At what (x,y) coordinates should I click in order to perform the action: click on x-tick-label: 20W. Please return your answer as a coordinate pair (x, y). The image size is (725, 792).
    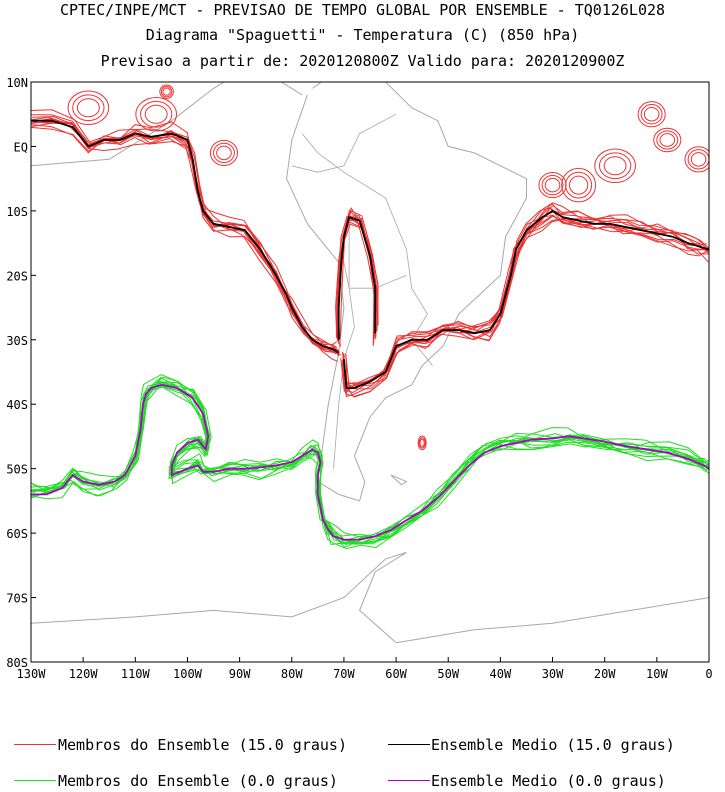
    Looking at the image, I should click on (605, 674).